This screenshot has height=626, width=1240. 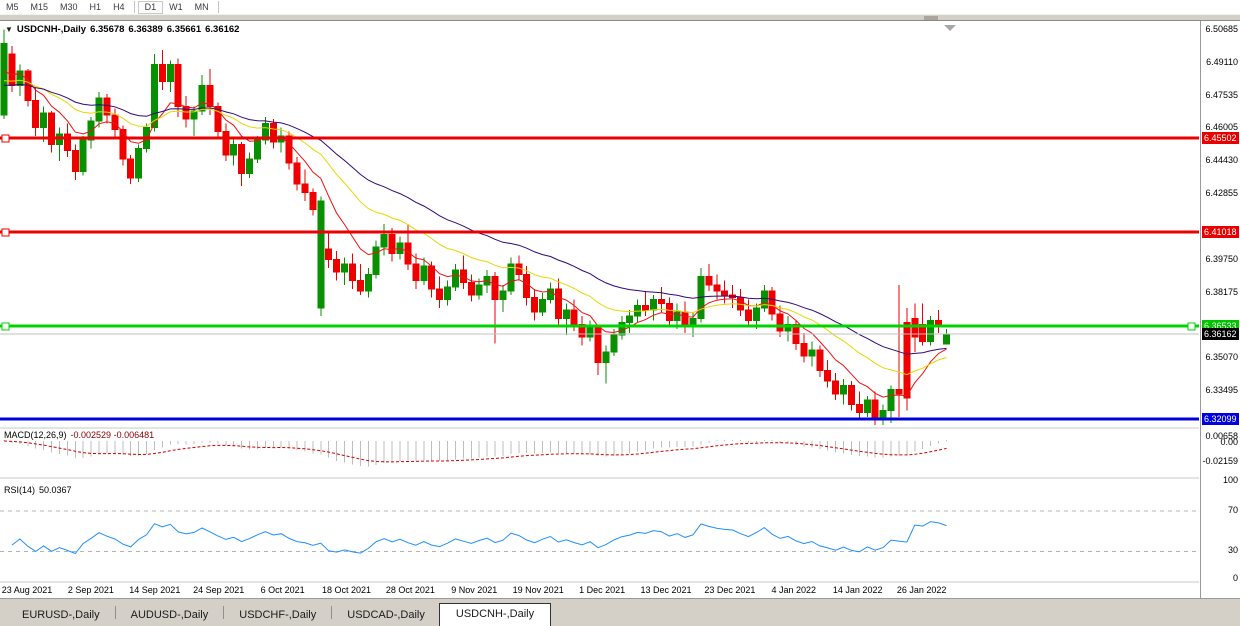 What do you see at coordinates (1221, 127) in the screenshot?
I see `price-tick: 6.46005` at bounding box center [1221, 127].